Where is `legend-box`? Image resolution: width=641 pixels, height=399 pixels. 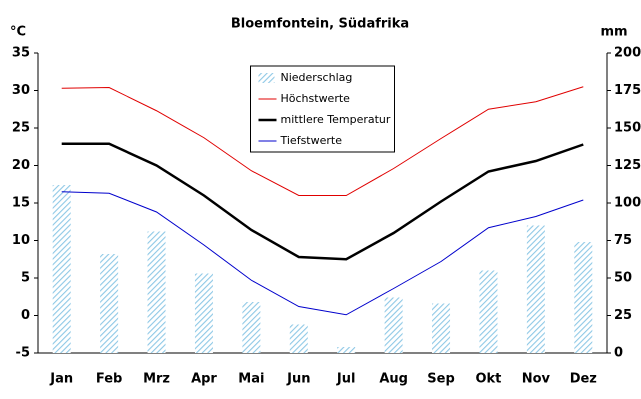 legend-box is located at coordinates (322, 109).